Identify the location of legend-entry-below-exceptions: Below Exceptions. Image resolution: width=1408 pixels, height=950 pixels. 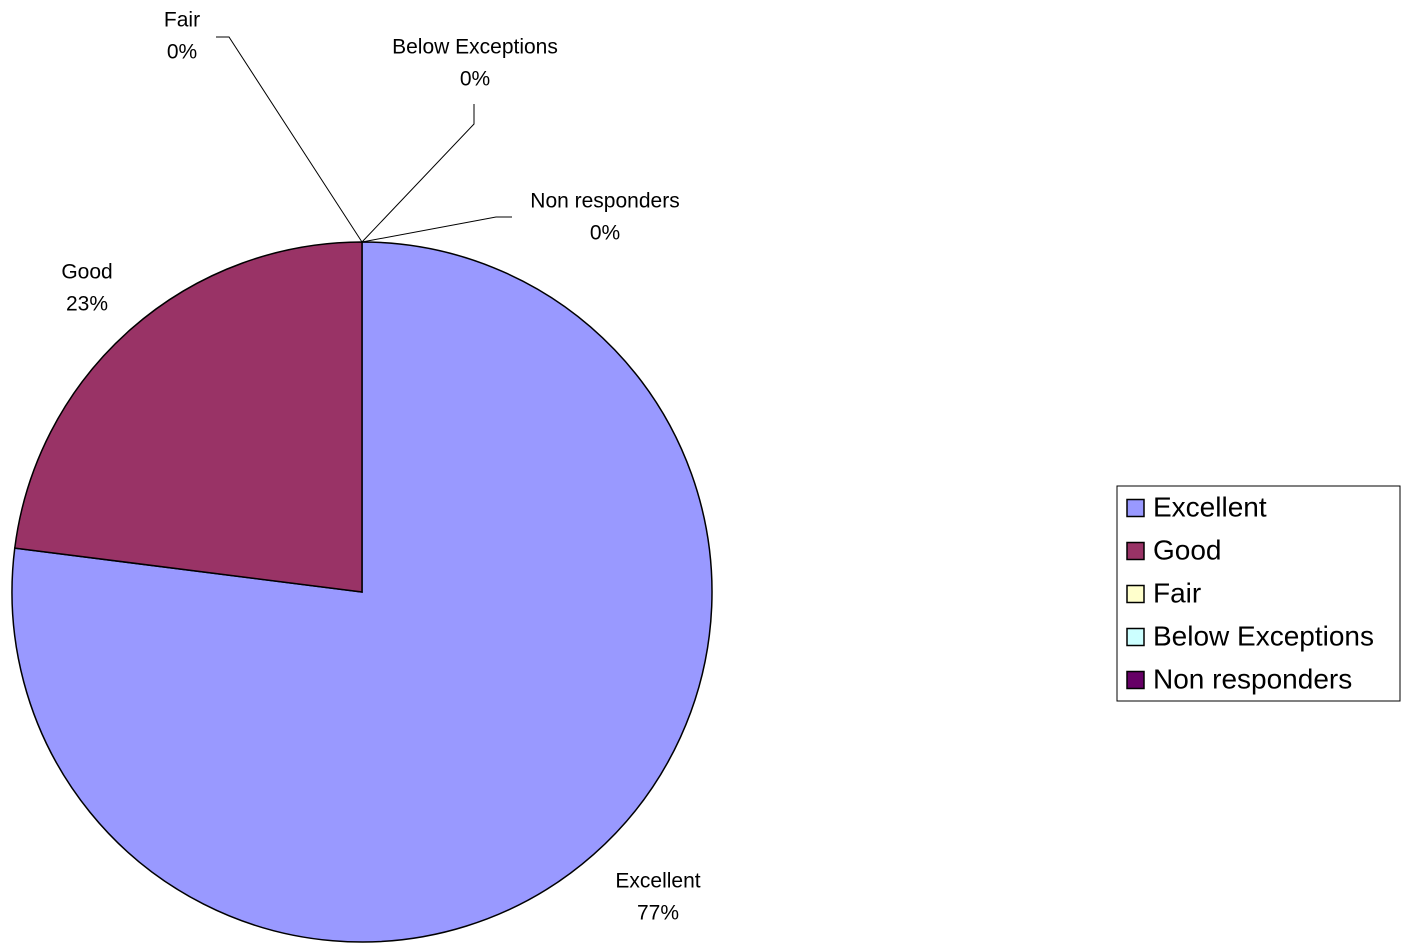
(1250, 635).